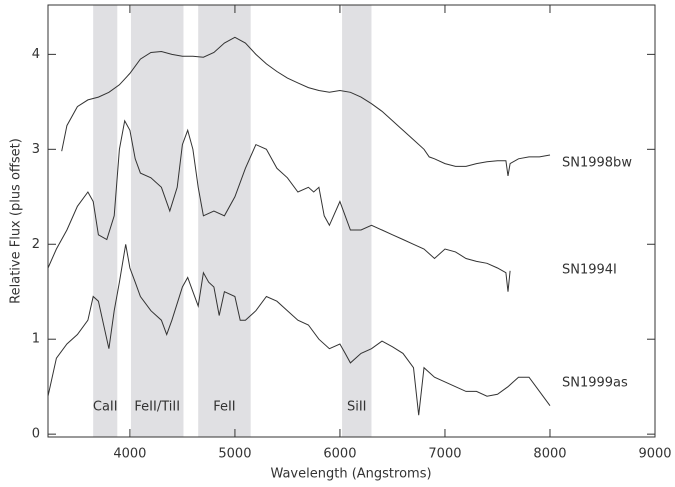 This screenshot has height=487, width=675. Describe the element at coordinates (36, 244) in the screenshot. I see `y-tick-label: 2` at that location.